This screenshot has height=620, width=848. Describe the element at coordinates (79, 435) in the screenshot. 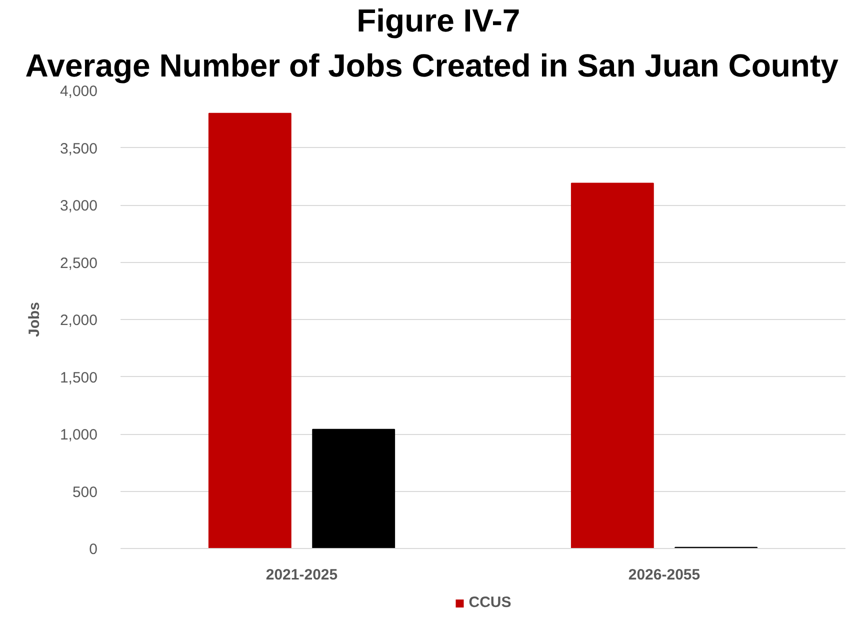

I see `y-tick-label: 1,000` at that location.